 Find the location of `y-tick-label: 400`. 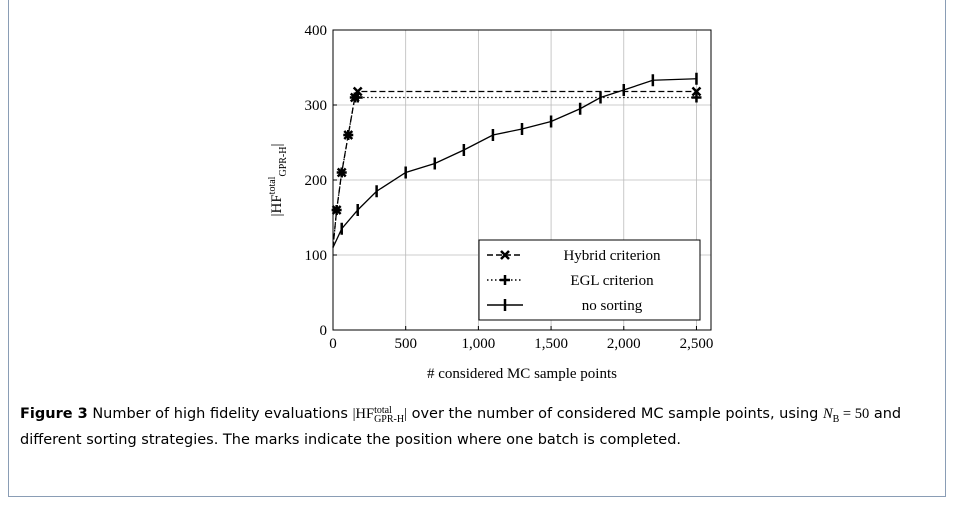

y-tick-label: 400 is located at coordinates (316, 31).